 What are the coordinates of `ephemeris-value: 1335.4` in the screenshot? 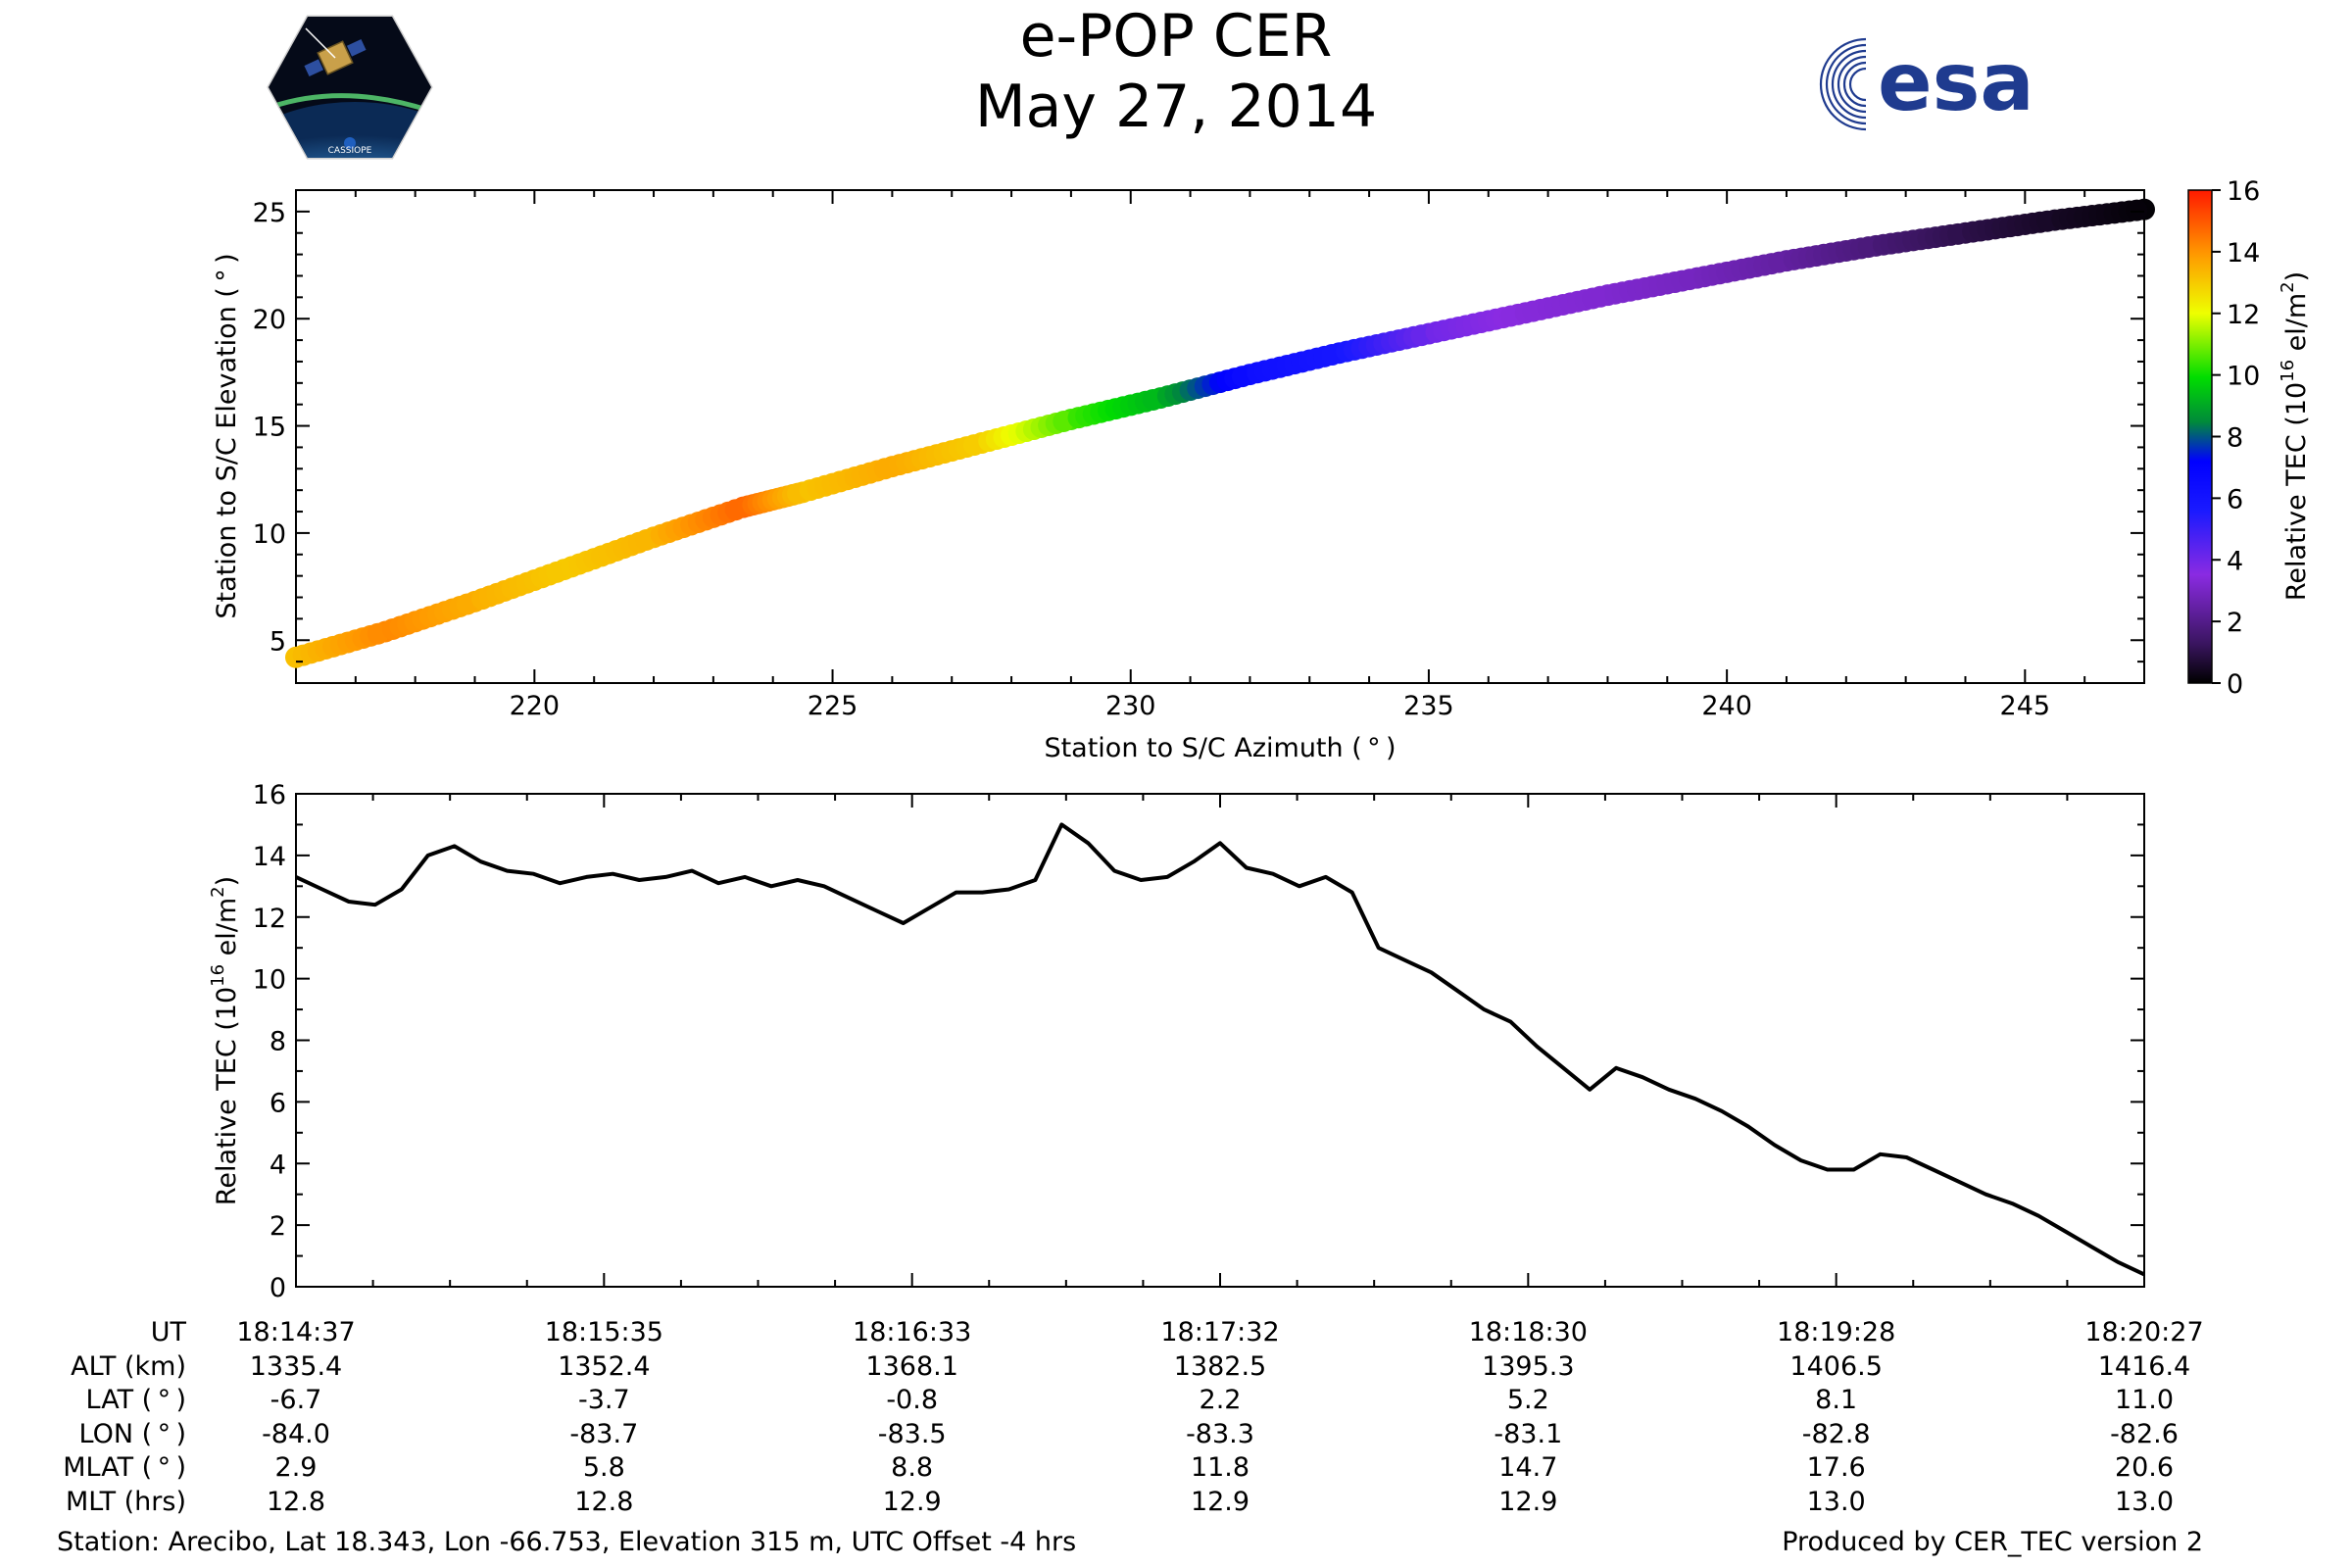 It's located at (296, 1366).